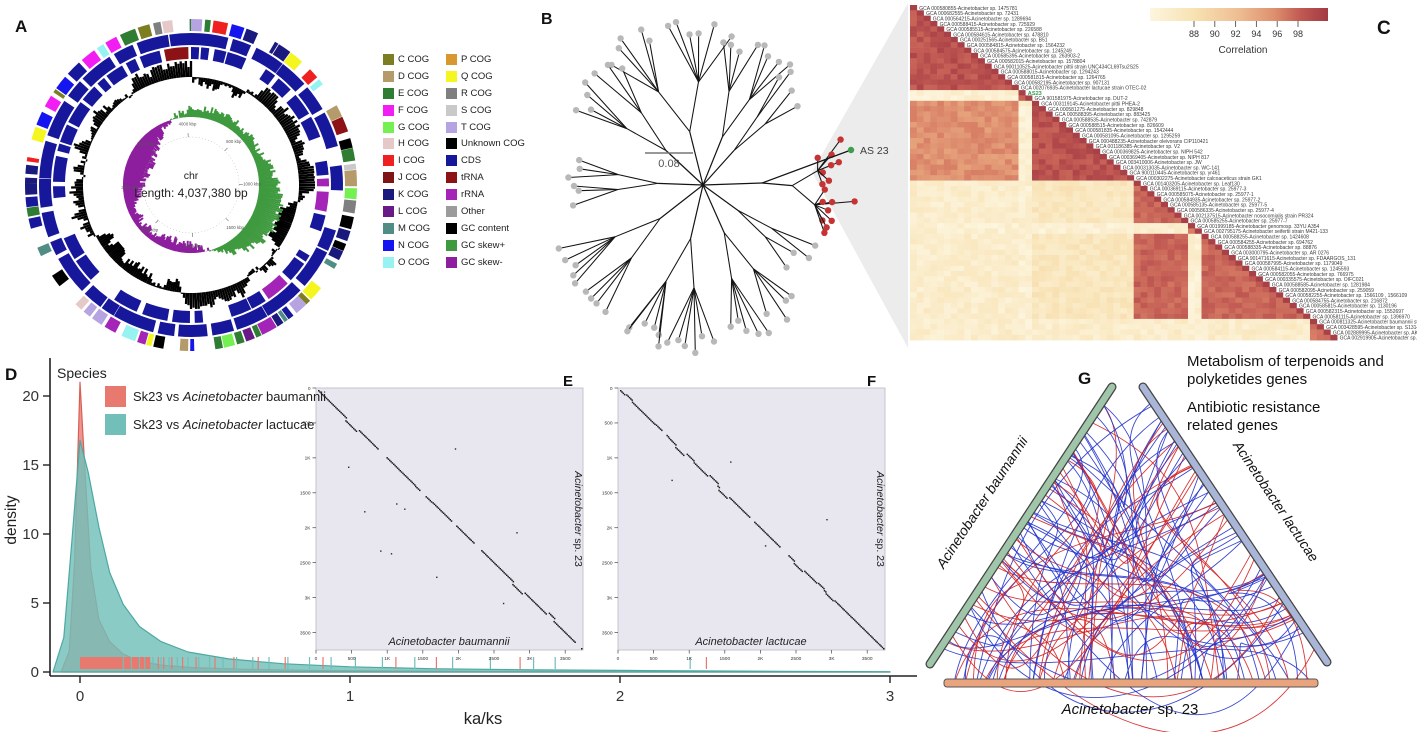 This screenshot has width=1417, height=732. What do you see at coordinates (326, 131) in the screenshot?
I see `cds-ring-segment` at bounding box center [326, 131].